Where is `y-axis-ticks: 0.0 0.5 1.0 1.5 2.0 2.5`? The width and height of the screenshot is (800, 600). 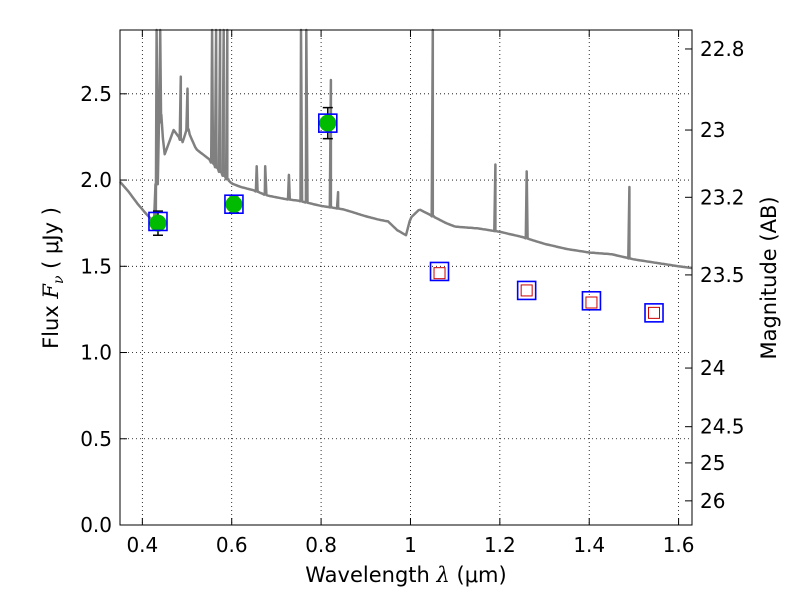
y-axis-ticks: 0.0 0.5 1.0 1.5 2.0 2.5 is located at coordinates (103, 309).